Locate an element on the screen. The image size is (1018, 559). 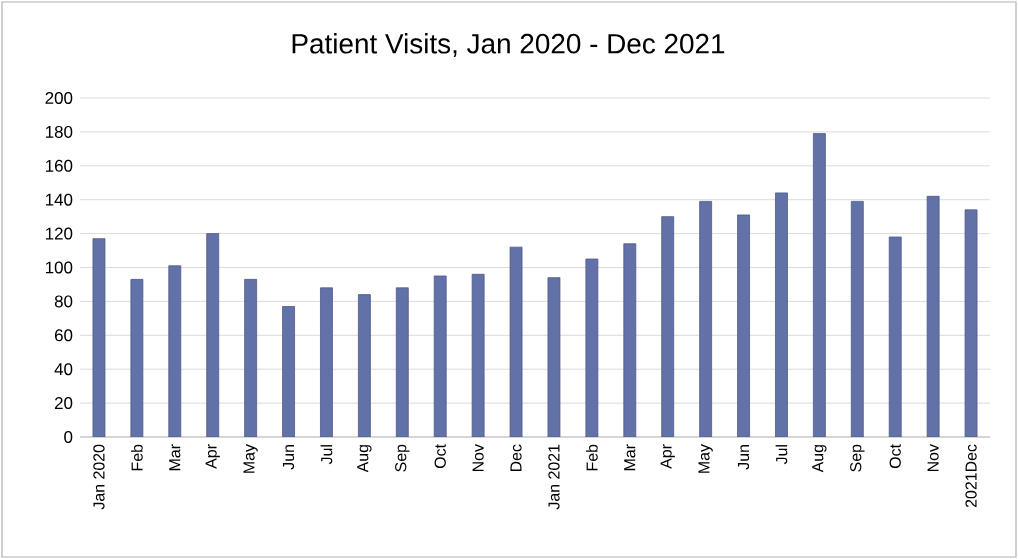
y-tick-label: 40 is located at coordinates (63, 369).